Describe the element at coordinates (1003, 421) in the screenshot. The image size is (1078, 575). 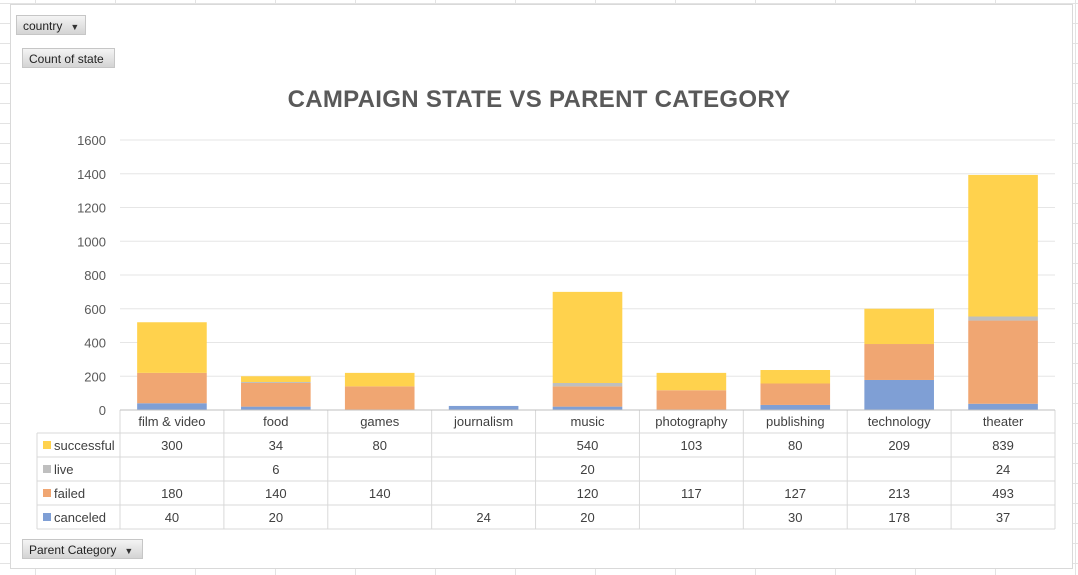
I see `x-tick-label: theater` at that location.